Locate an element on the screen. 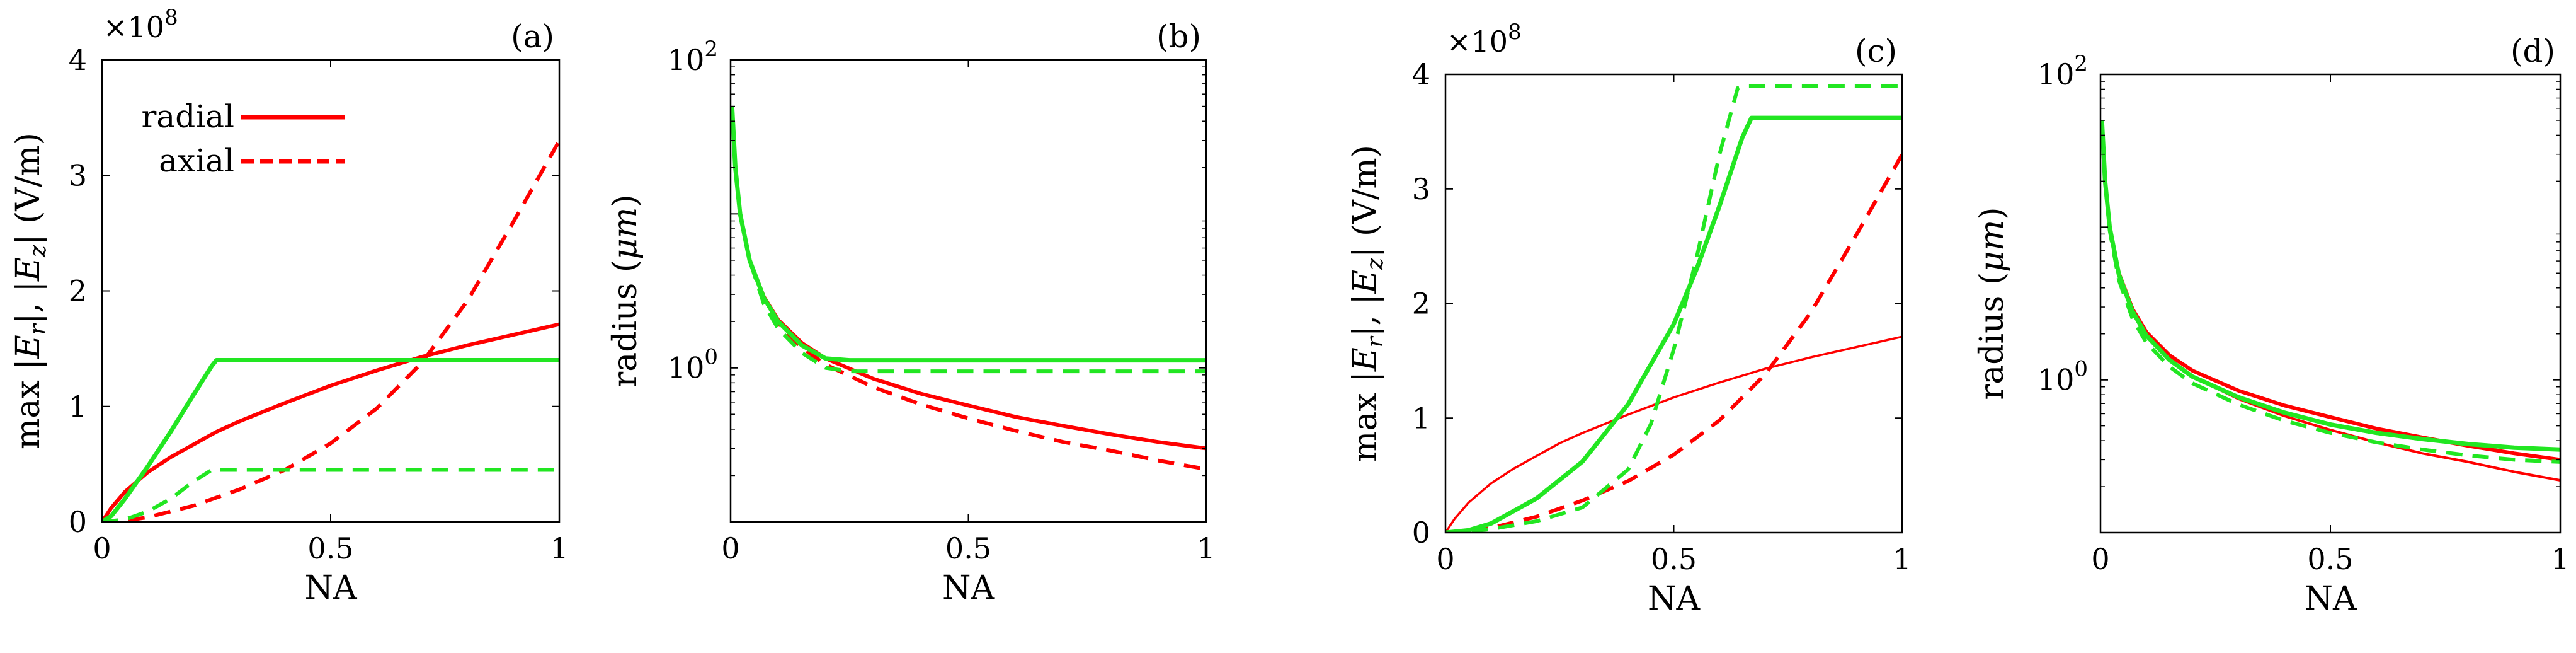  panel-label: (d) is located at coordinates (2532, 51).